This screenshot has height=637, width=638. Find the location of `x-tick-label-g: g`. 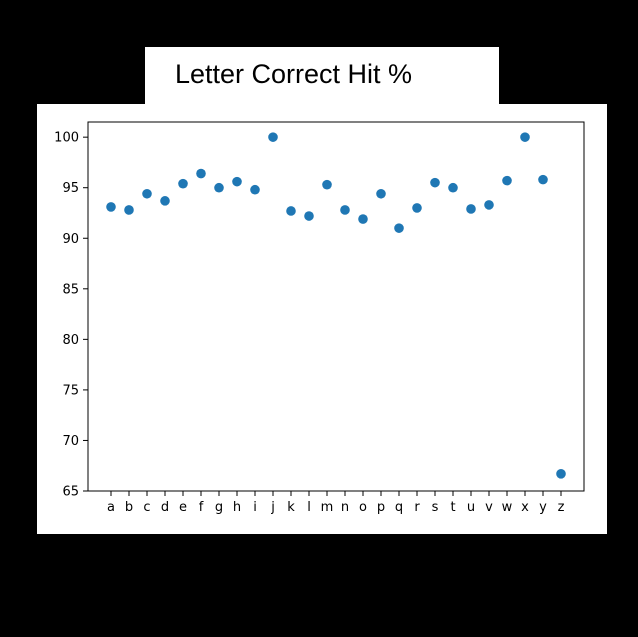

x-tick-label-g: g is located at coordinates (219, 507).